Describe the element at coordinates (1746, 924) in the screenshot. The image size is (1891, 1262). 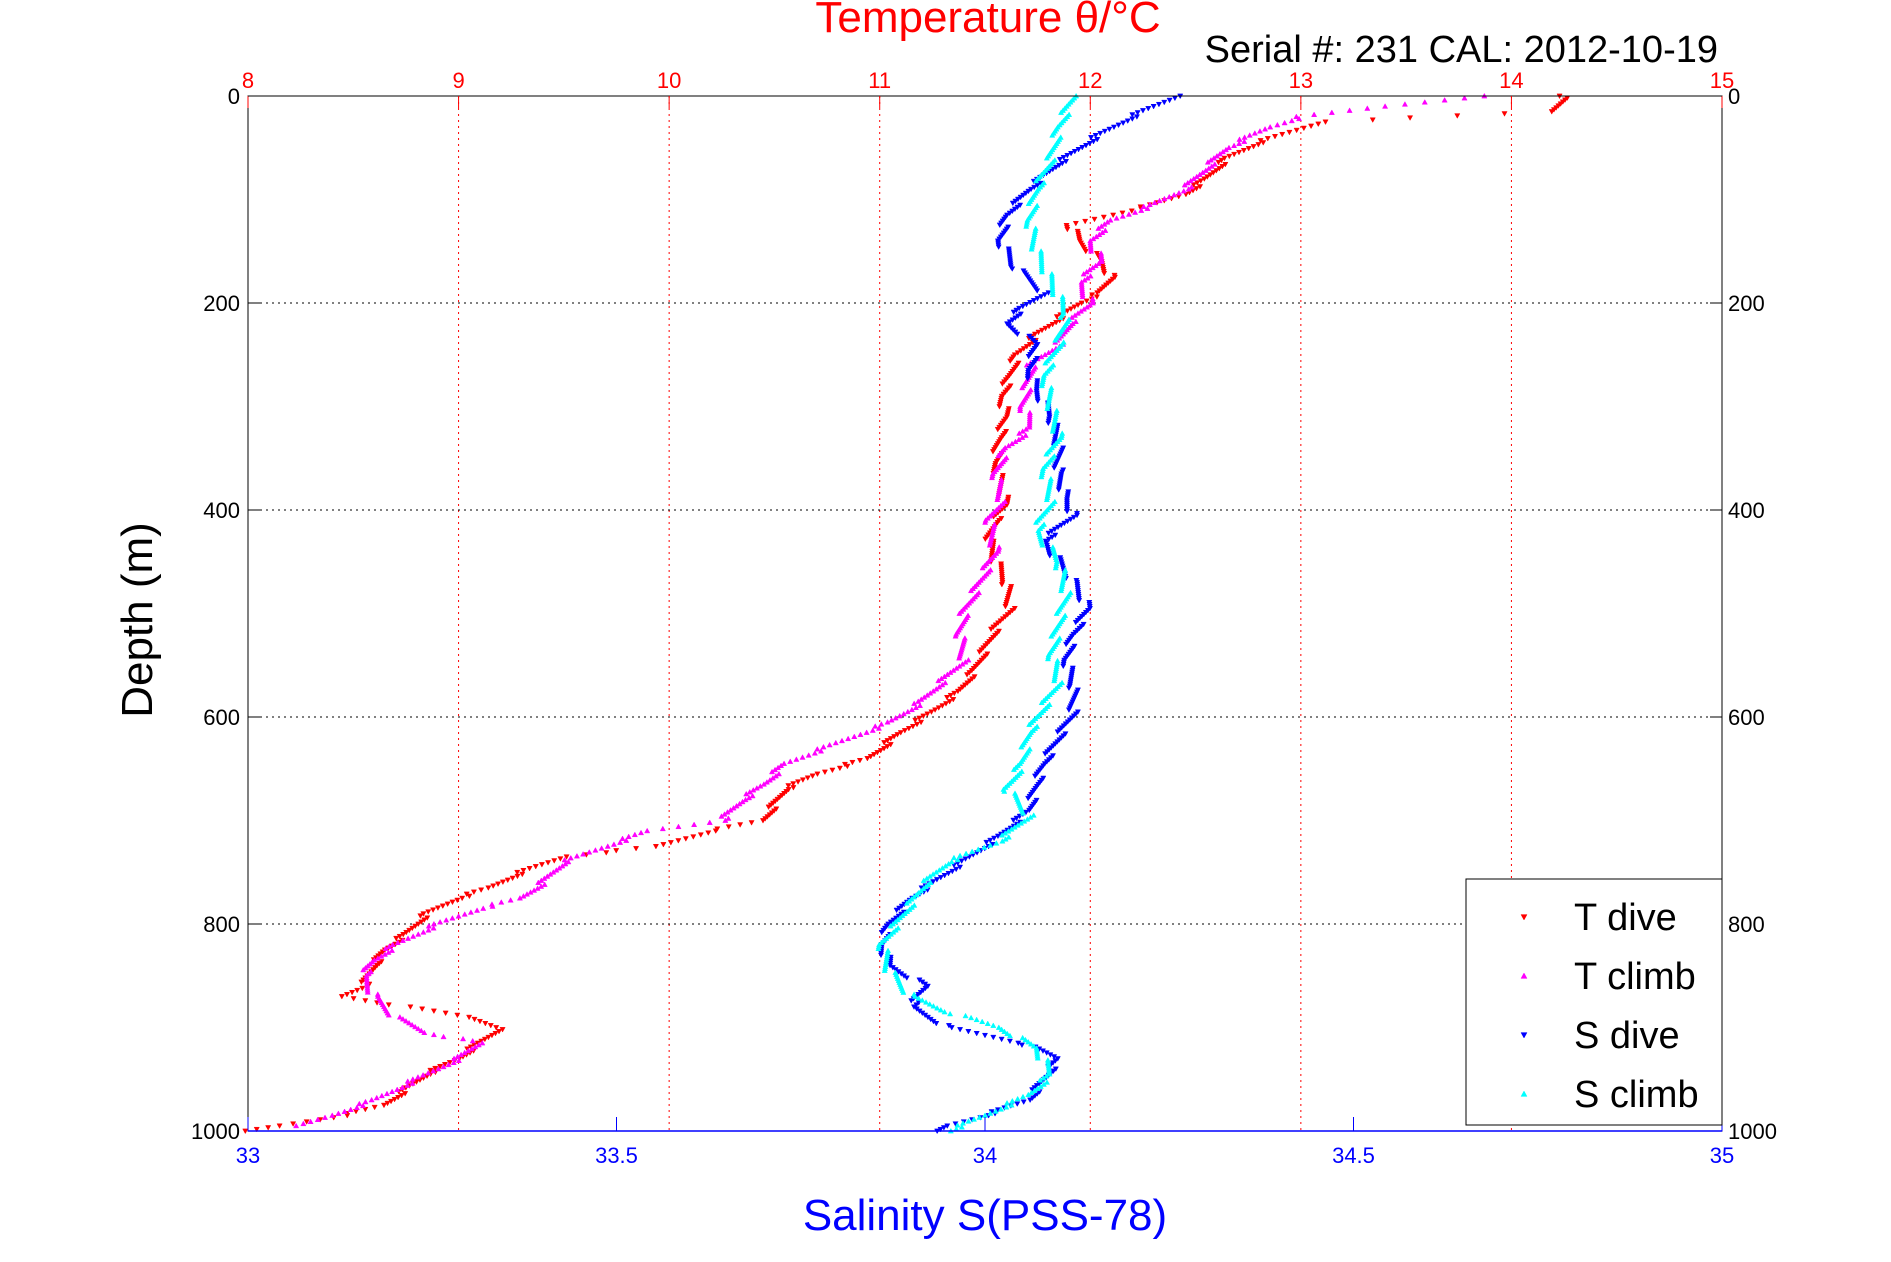
I see `depth-tick-label-right: 800` at that location.